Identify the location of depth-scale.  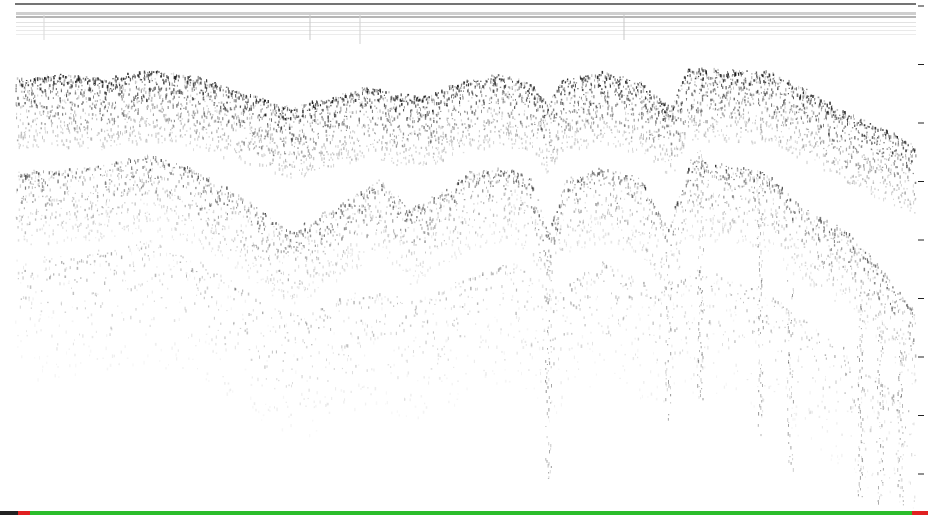
(921, 240).